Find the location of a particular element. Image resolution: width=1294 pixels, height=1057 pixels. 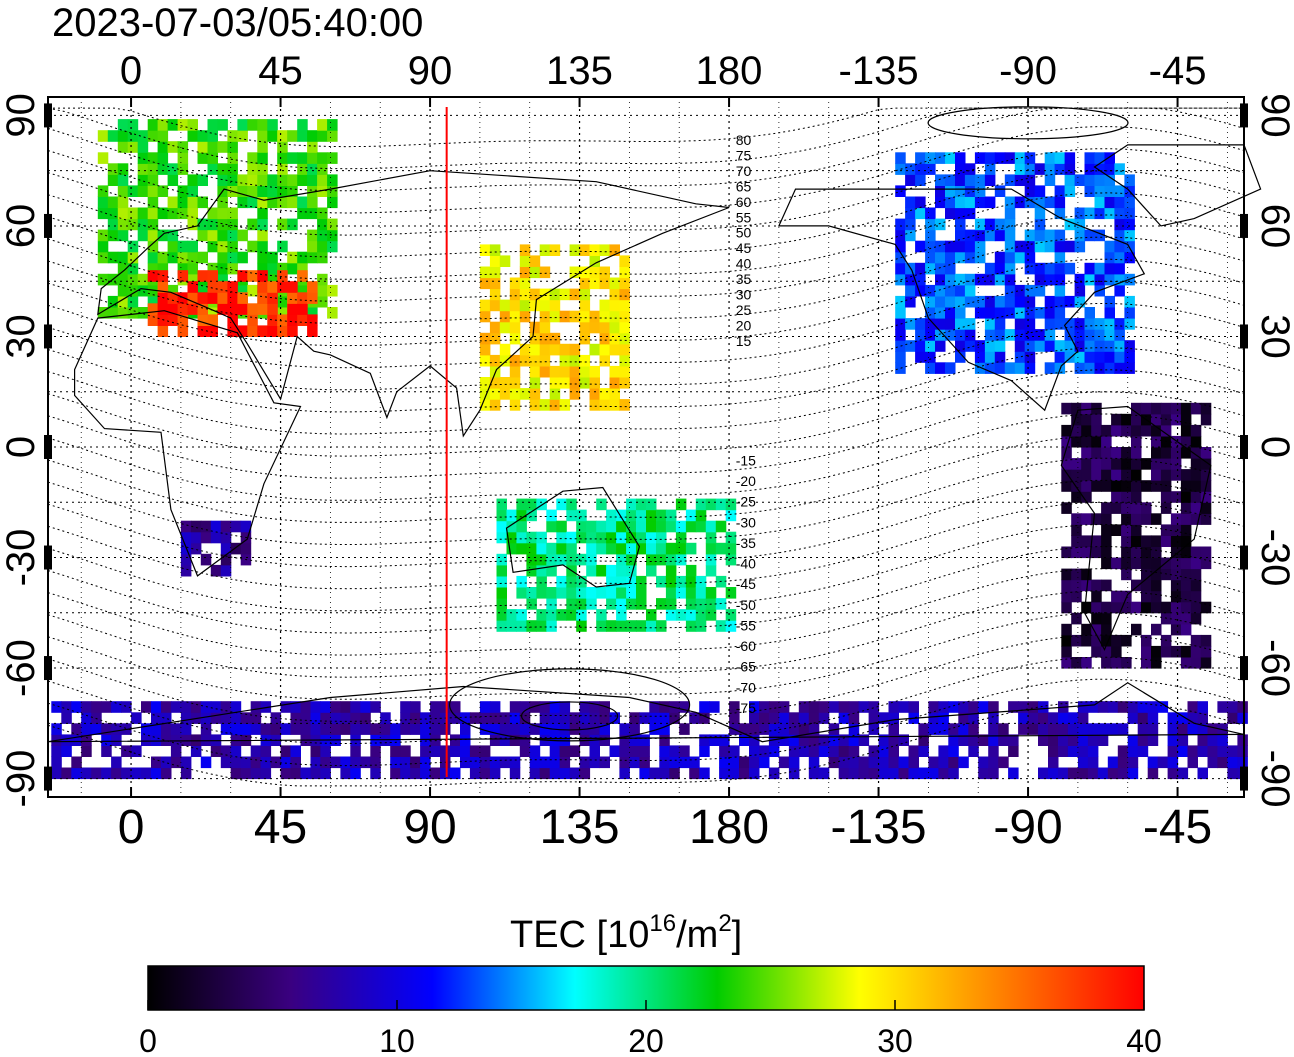

right-latitude-label: 30 is located at coordinates (1273, 336).